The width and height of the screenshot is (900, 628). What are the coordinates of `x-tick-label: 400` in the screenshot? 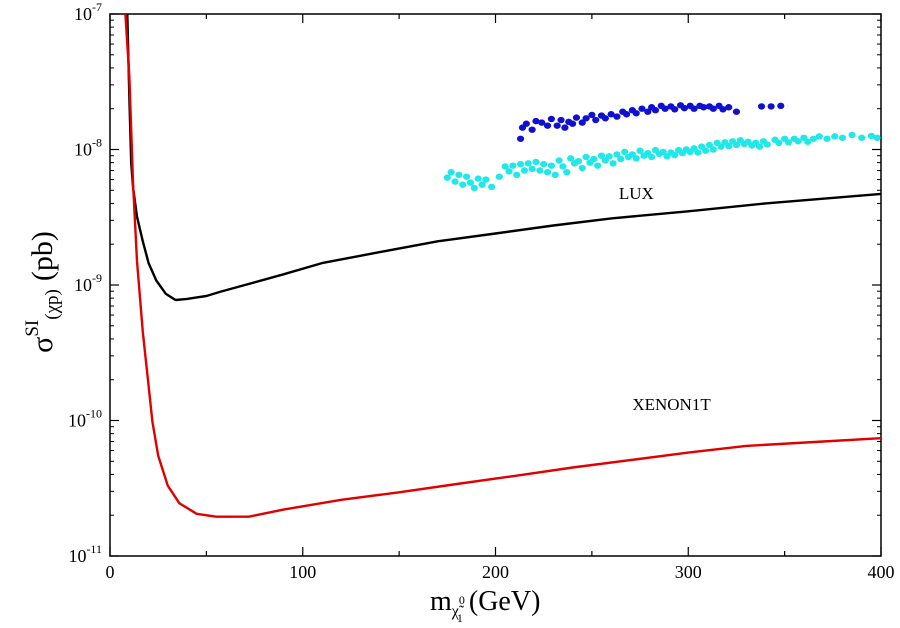 It's located at (881, 572).